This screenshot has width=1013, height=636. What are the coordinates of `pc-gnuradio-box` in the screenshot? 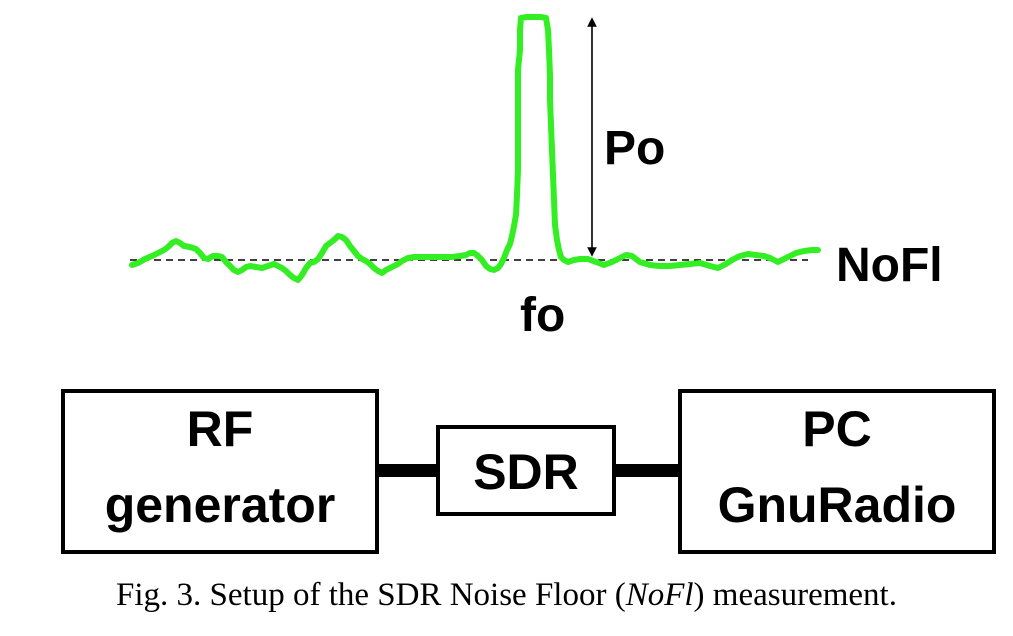 It's located at (837, 471).